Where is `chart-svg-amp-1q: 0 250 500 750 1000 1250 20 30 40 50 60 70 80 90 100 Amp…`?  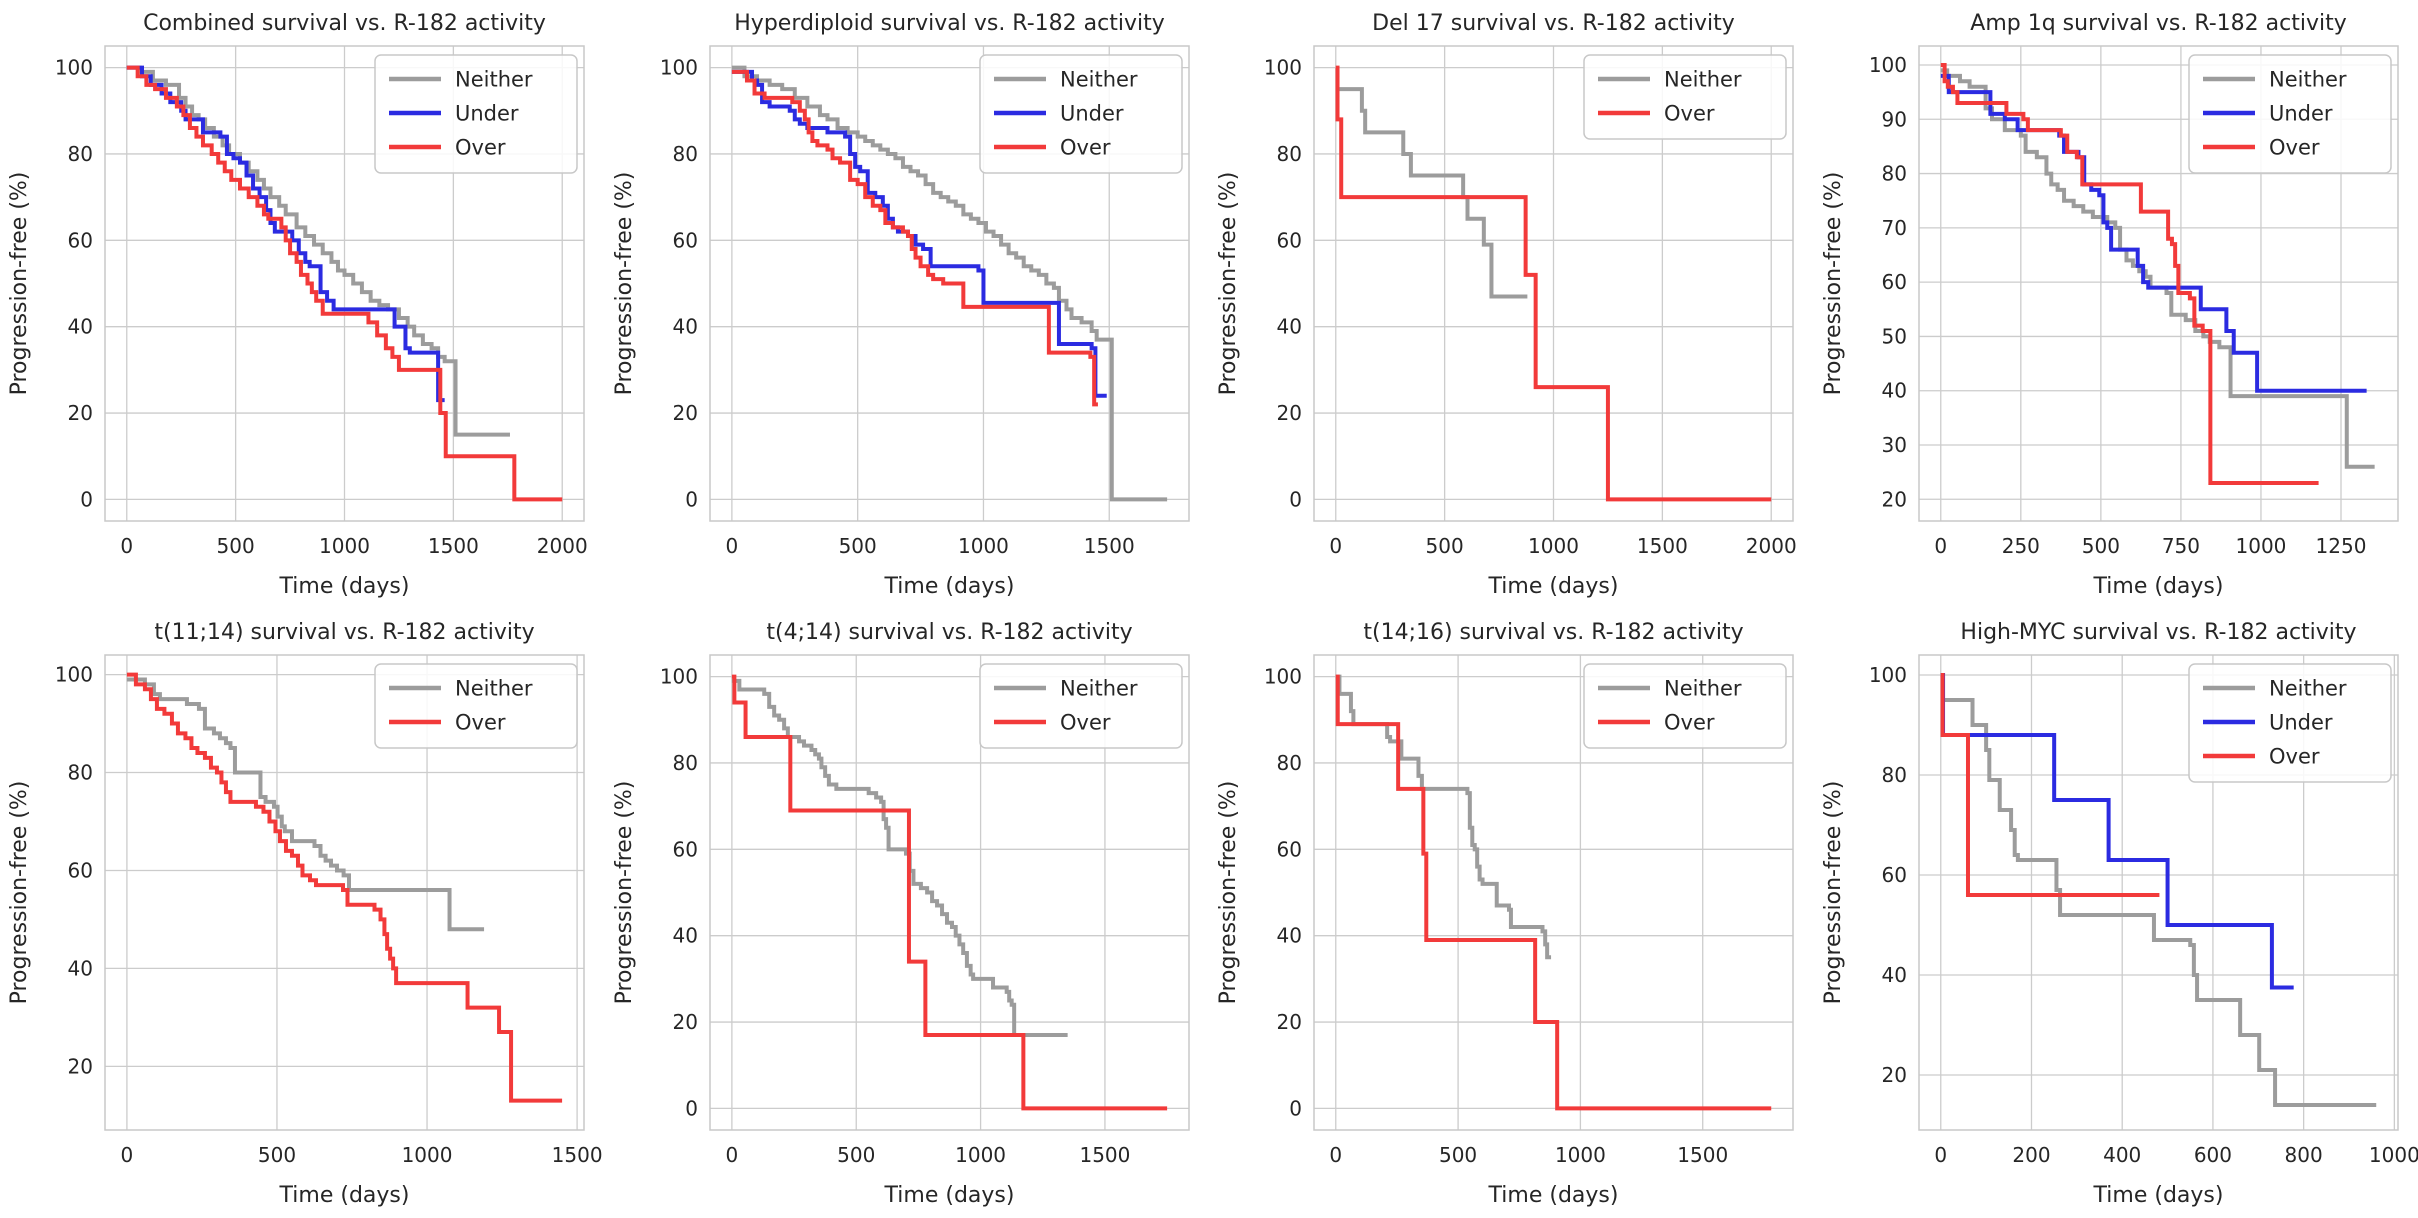 chart-svg-amp-1q: 0 250 500 750 1000 1250 20 30 40 50 60 70 80 90 100 Amp… is located at coordinates (2110, 305).